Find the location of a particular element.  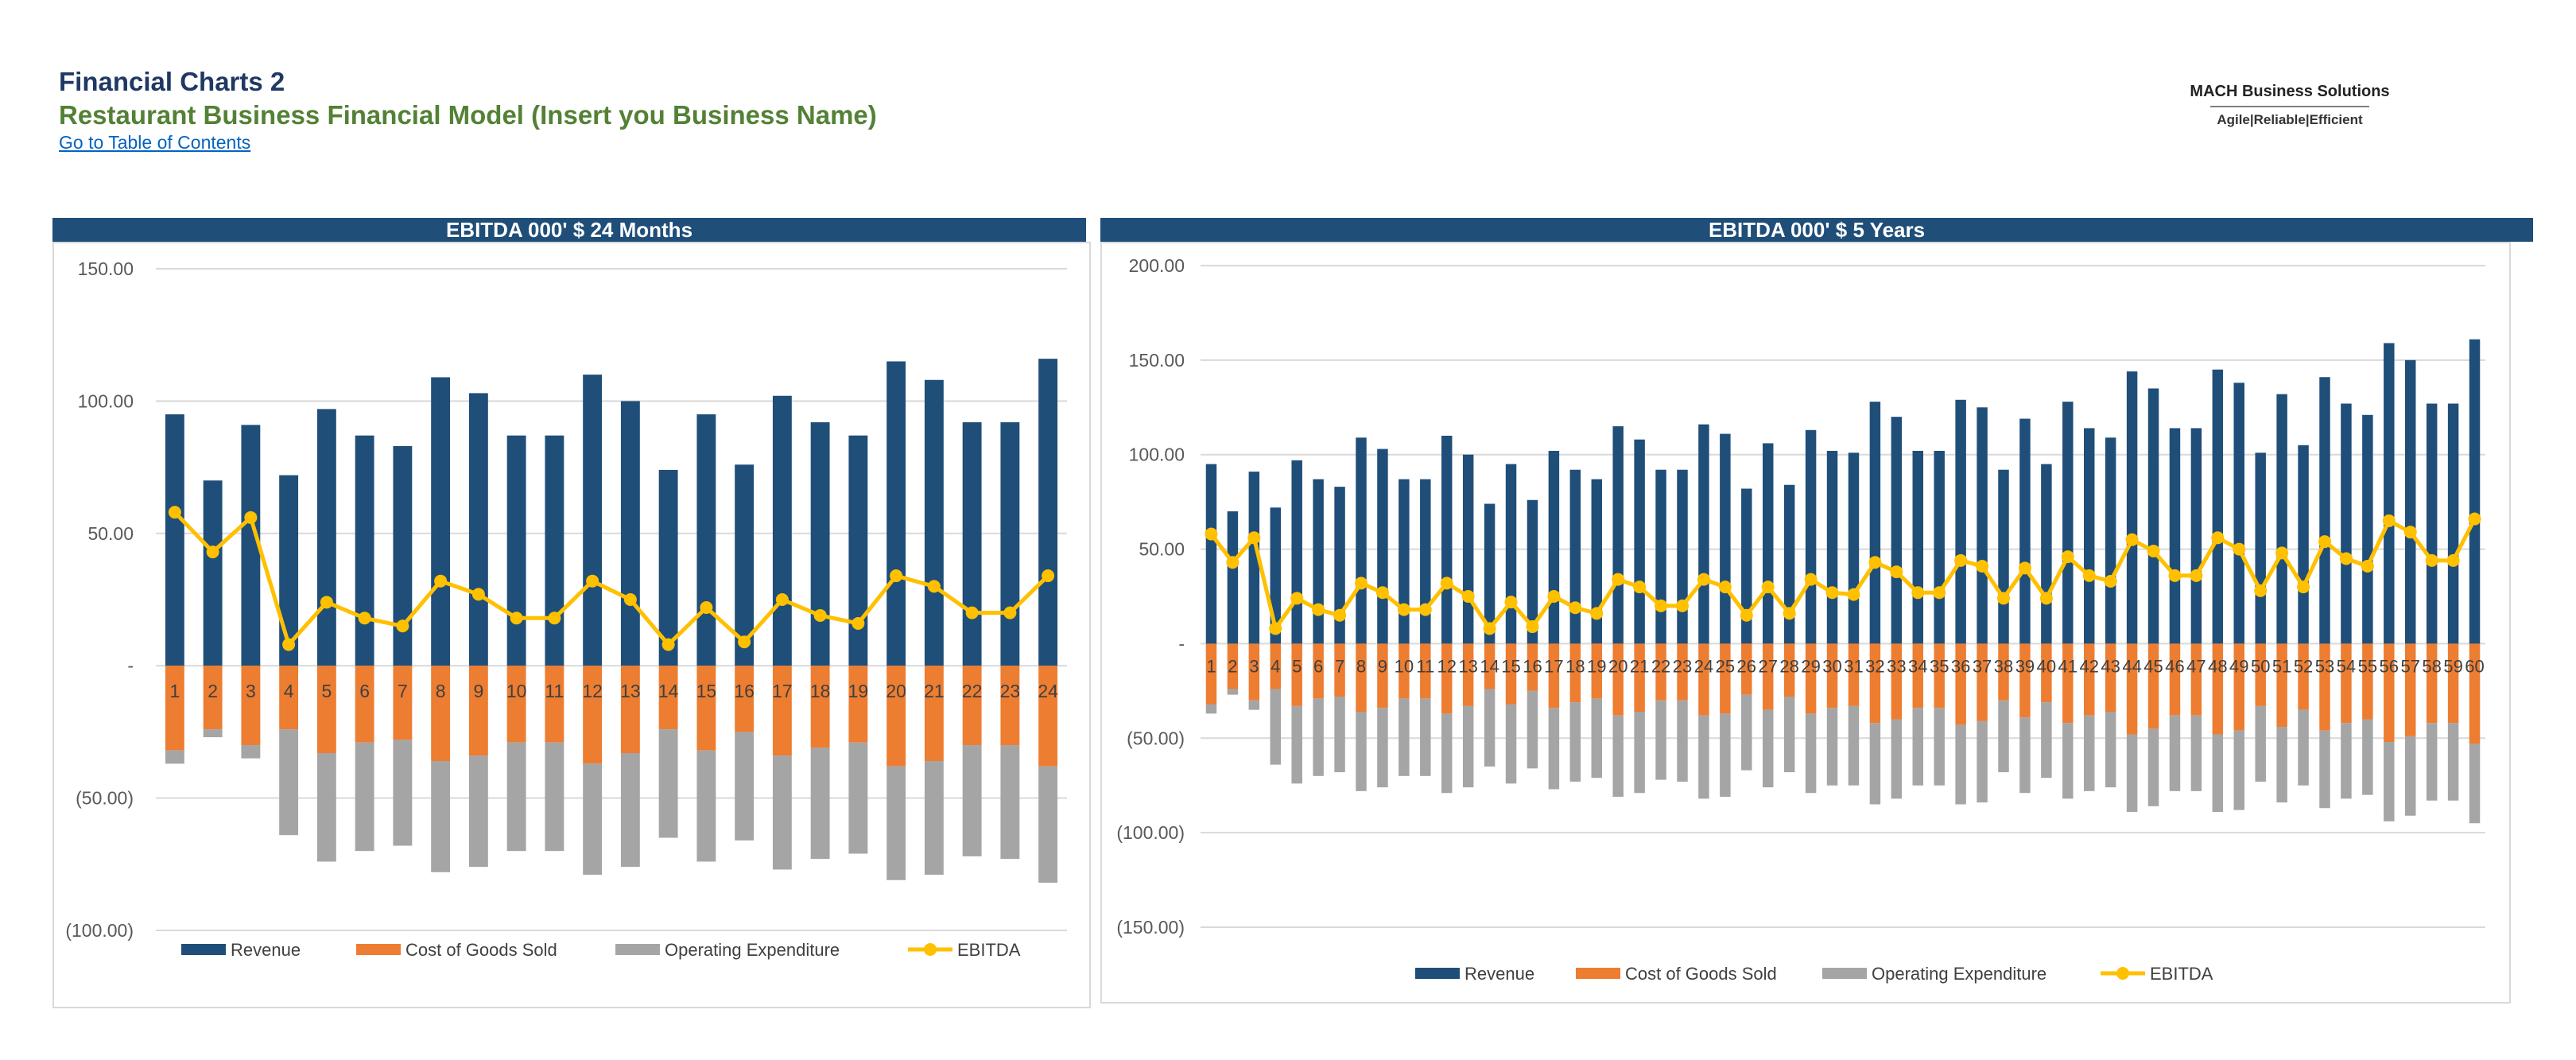

x-category-label: 40 is located at coordinates (2047, 666).